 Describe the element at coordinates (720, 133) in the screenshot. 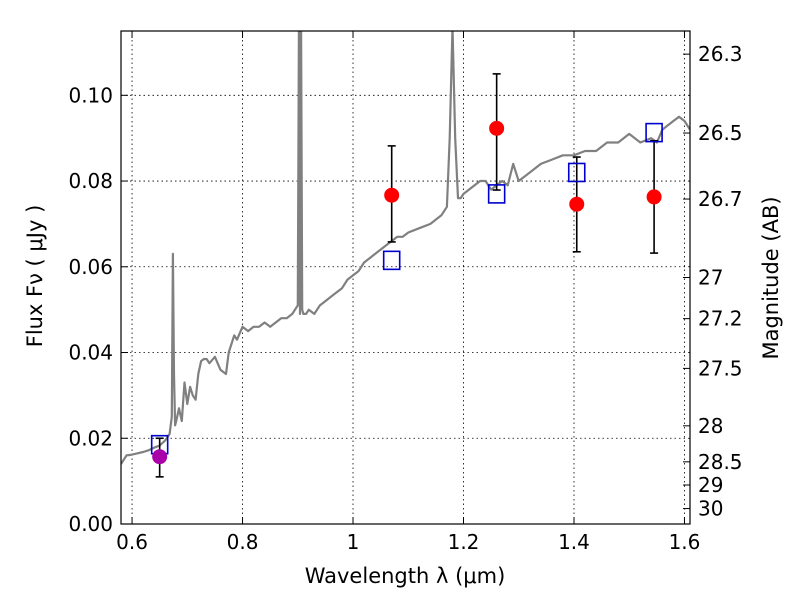

I see `right-tick-label: 26.5` at that location.